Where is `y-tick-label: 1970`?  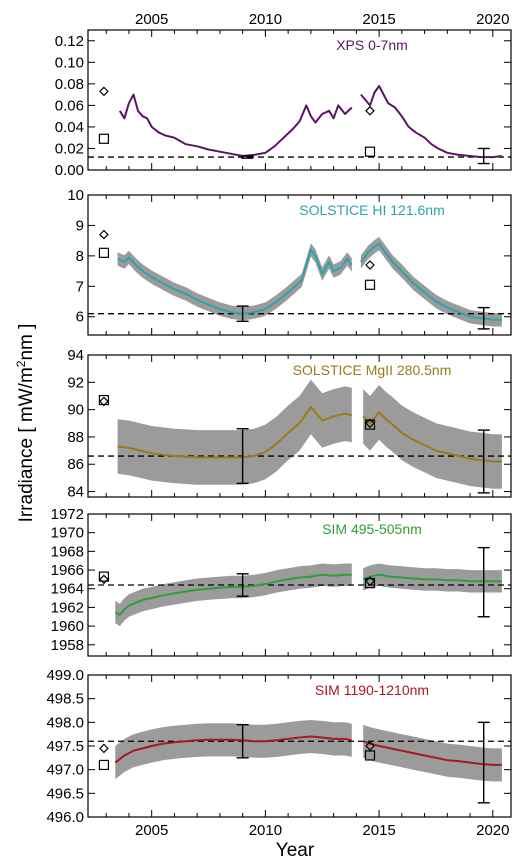 y-tick-label: 1970 is located at coordinates (67, 533).